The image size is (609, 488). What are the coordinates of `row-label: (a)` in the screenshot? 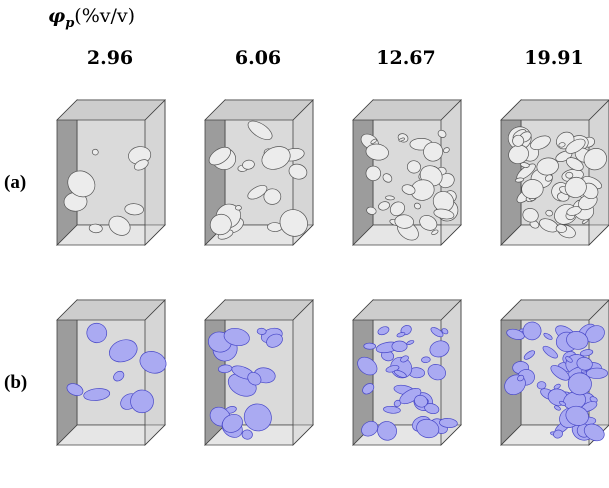 It's located at (15, 182).